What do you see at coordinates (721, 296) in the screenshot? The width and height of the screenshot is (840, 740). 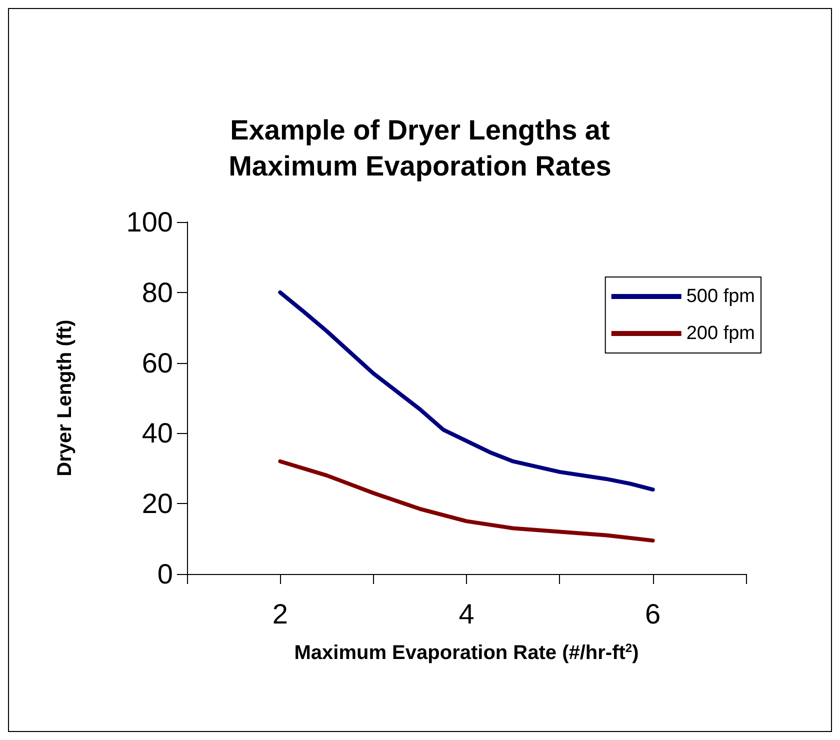 I see `legend-label: 500 fpm` at bounding box center [721, 296].